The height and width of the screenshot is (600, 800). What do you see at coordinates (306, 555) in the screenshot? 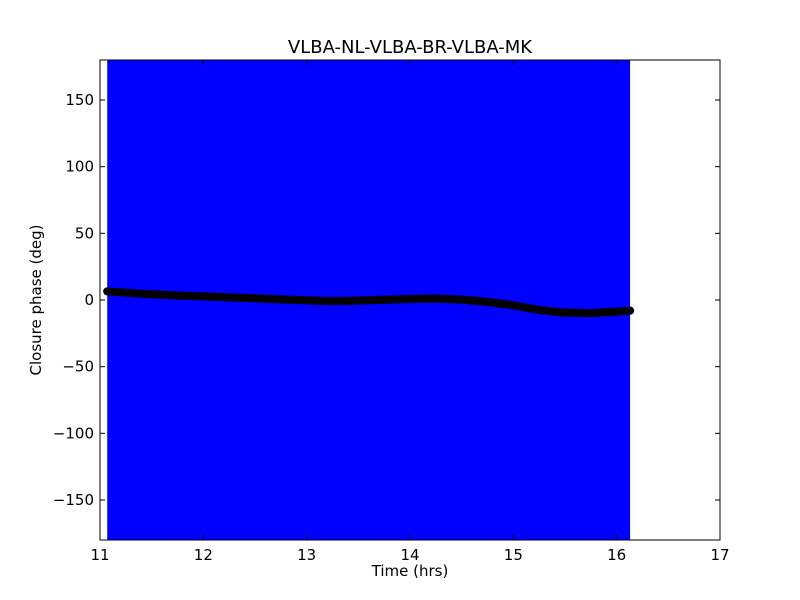
I see `x-tick-label: 13` at bounding box center [306, 555].